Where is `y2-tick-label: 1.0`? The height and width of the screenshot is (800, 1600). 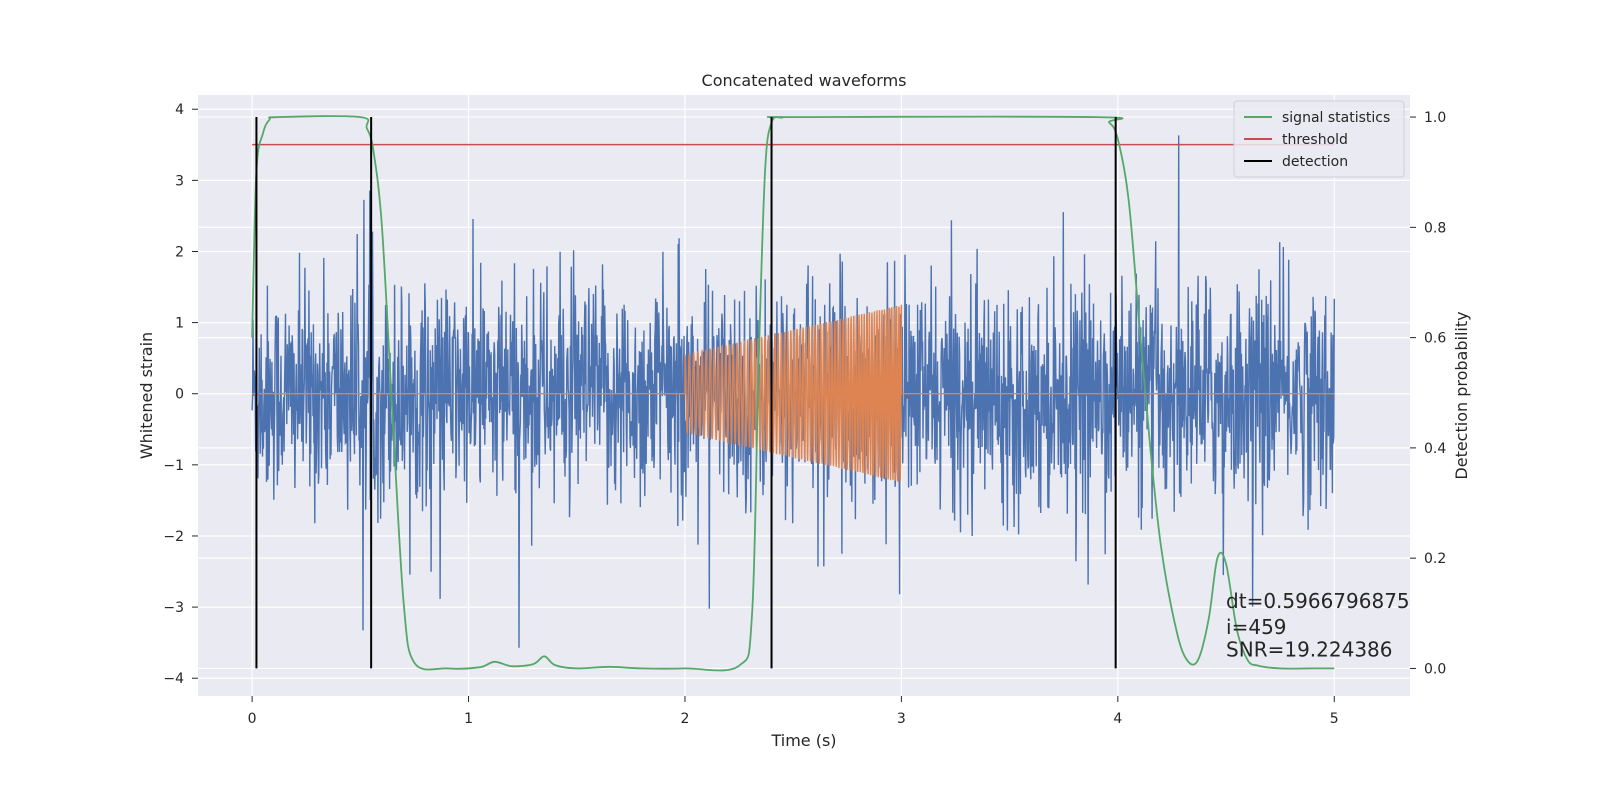 y2-tick-label: 1.0 is located at coordinates (1435, 118).